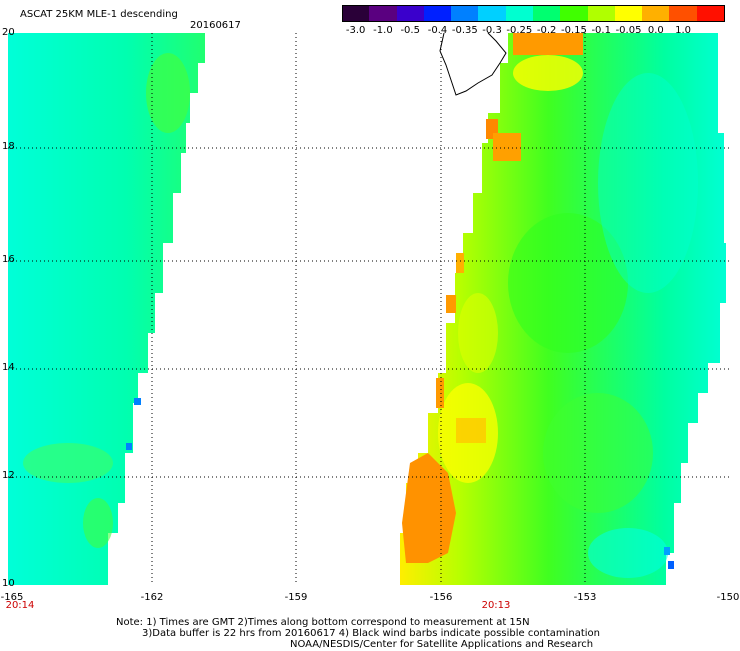 This screenshot has height=651, width=740. I want to click on colorbar-tick-label: -0.05, so click(628, 30).